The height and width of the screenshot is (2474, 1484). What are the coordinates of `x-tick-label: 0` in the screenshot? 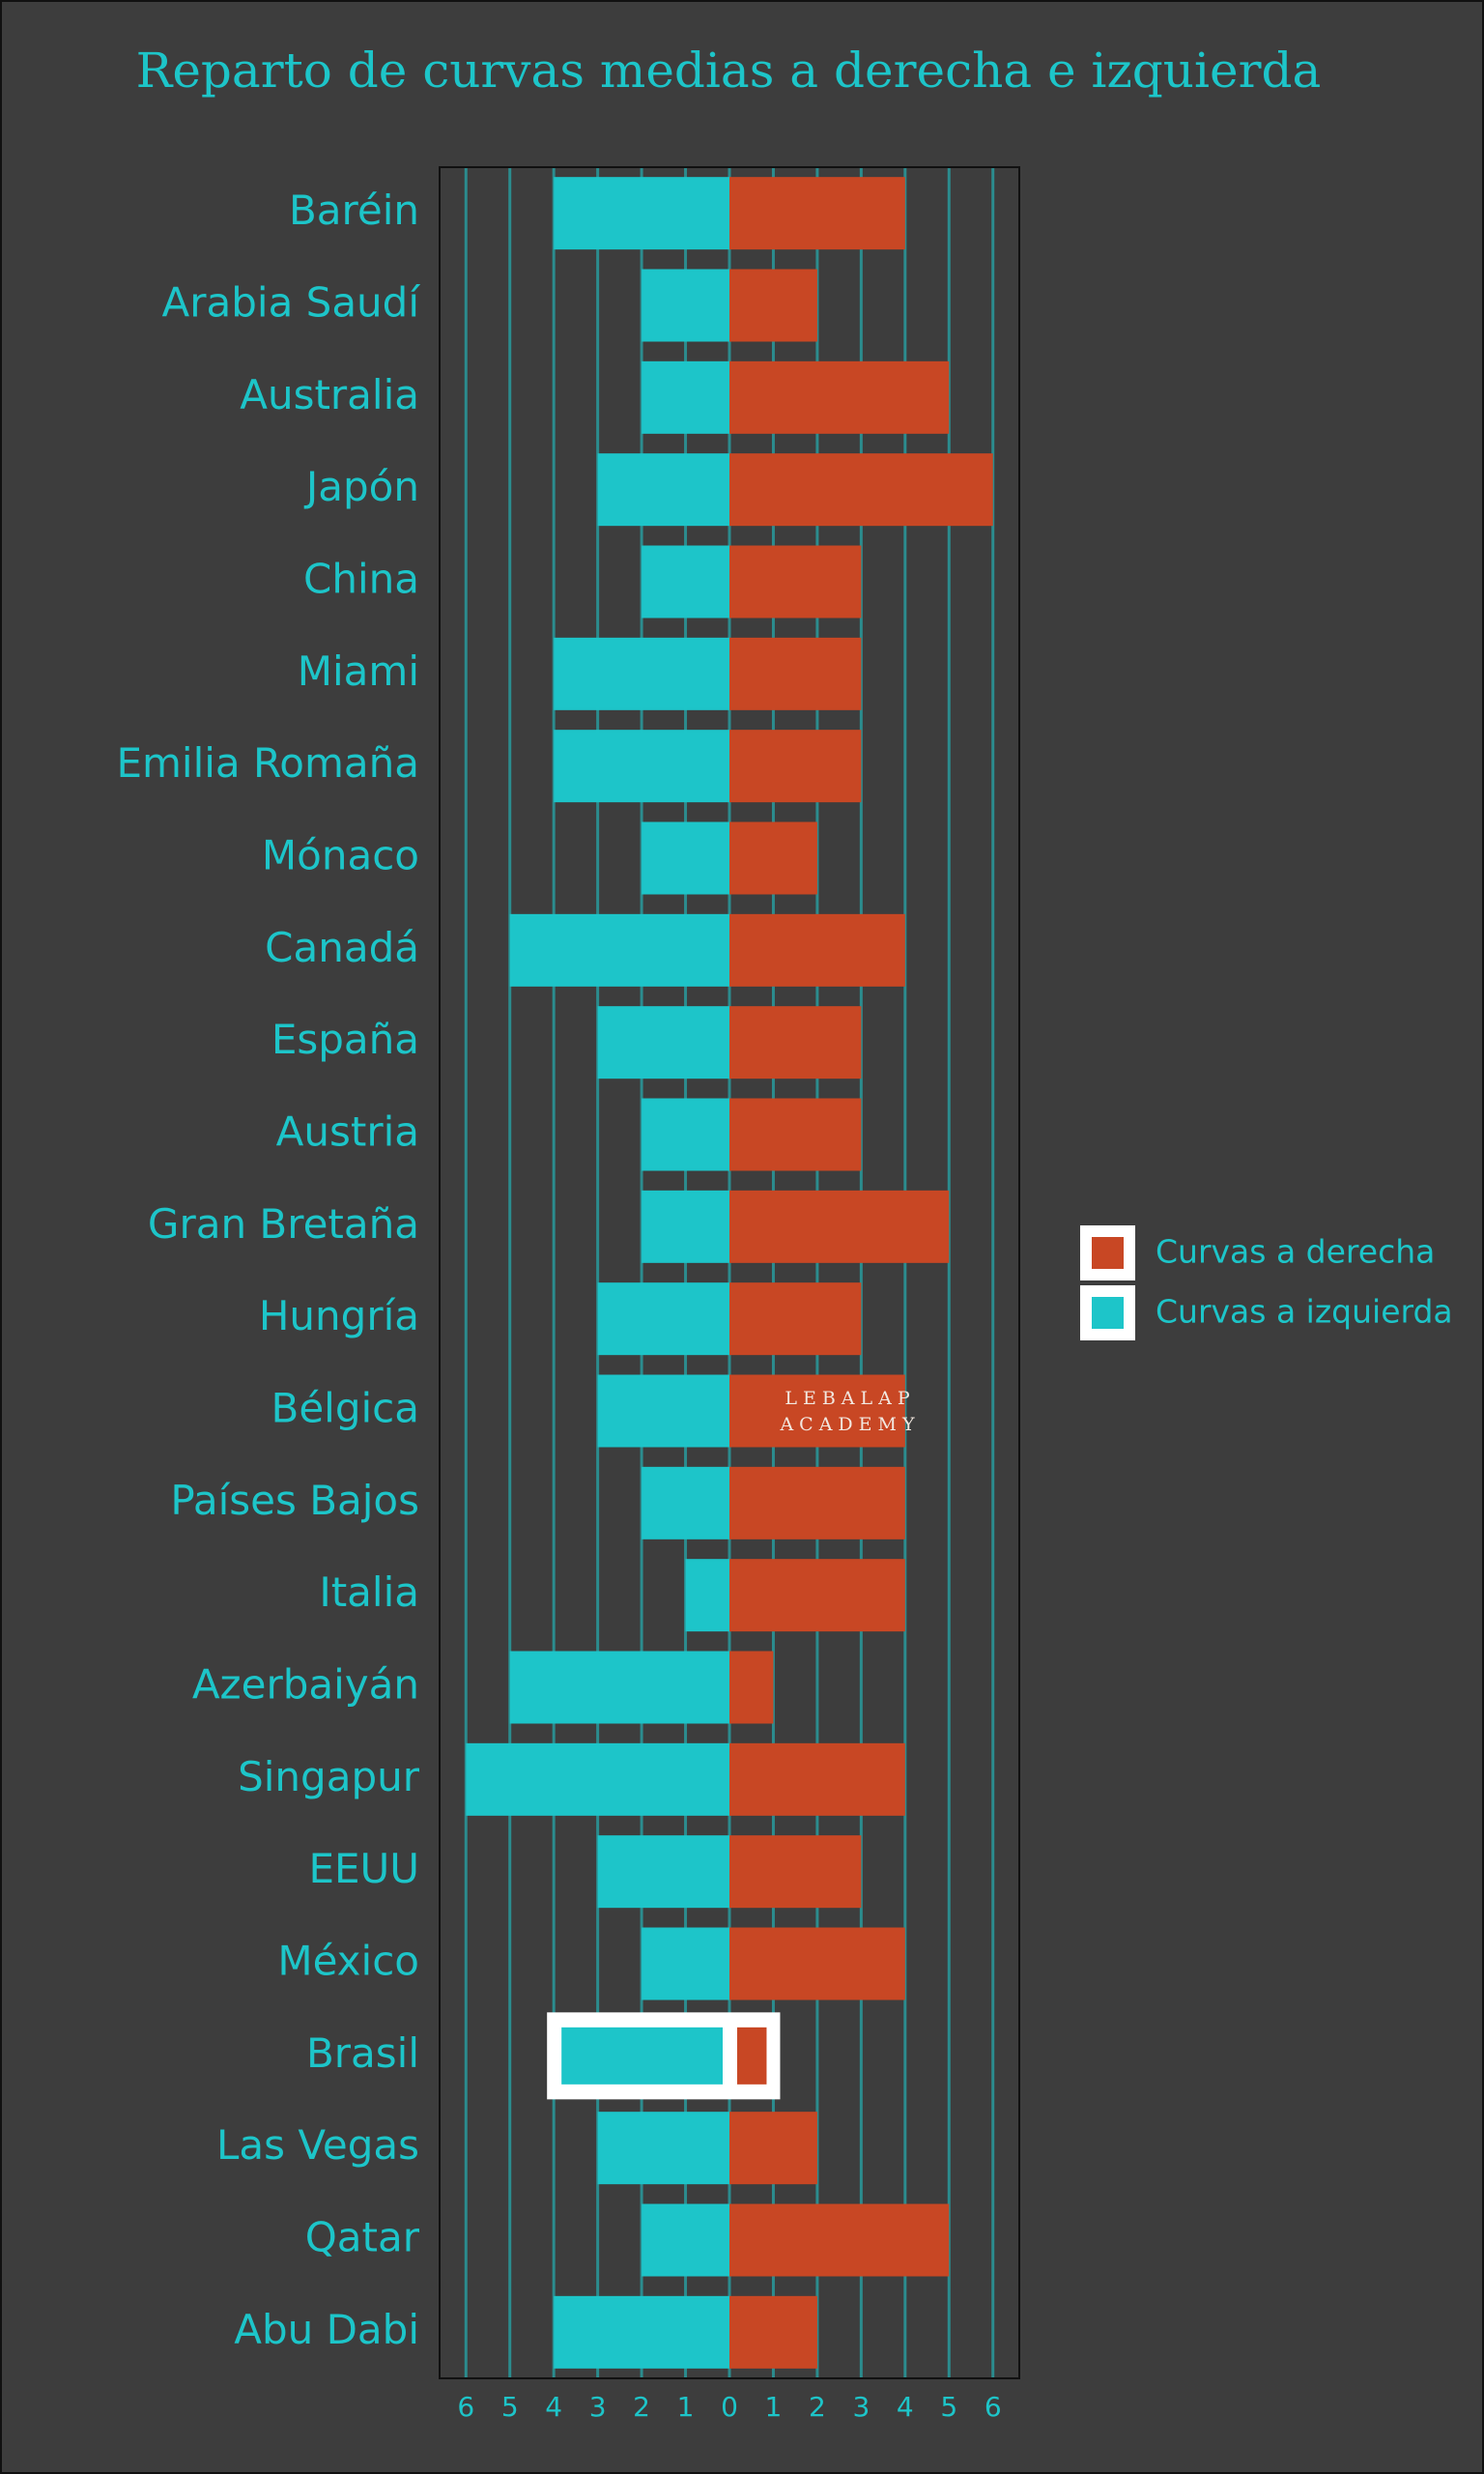 It's located at (730, 2407).